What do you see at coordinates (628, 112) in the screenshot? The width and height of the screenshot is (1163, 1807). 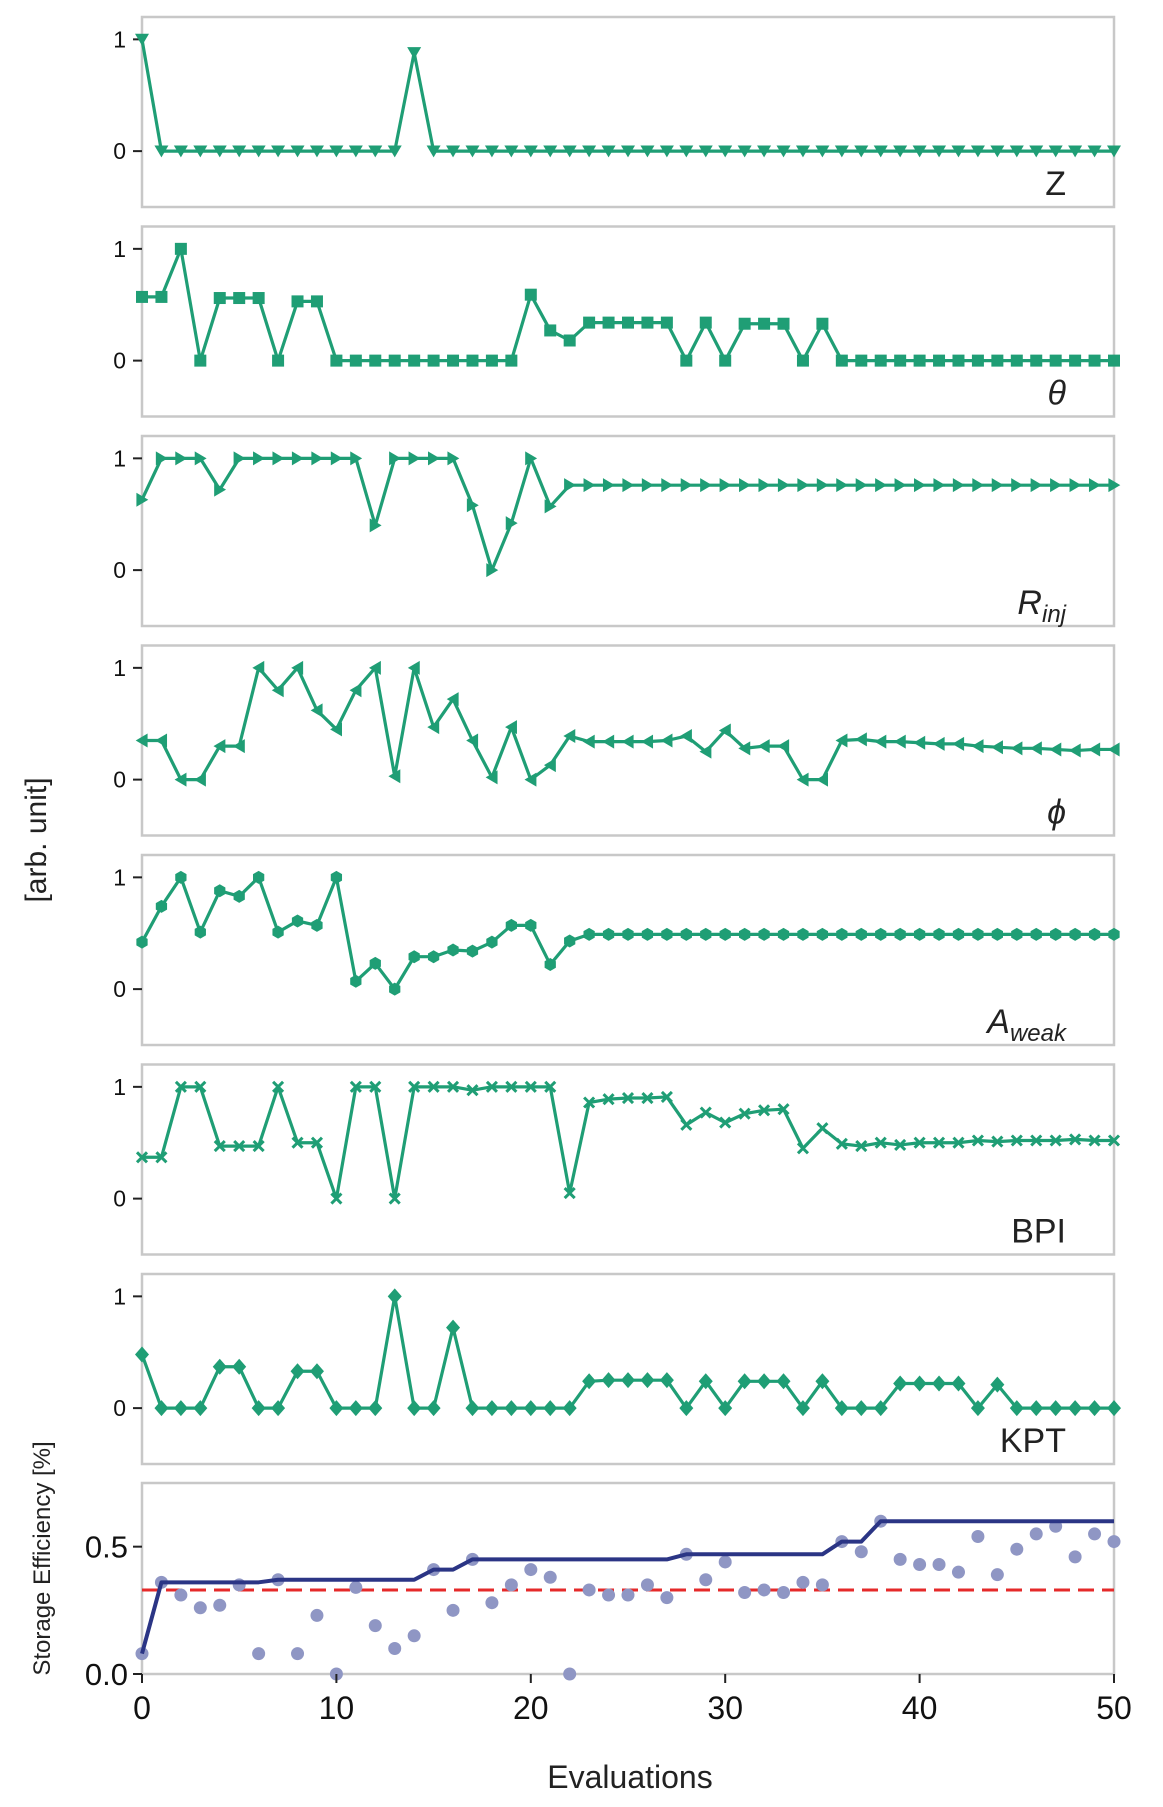 I see `panel-frame` at bounding box center [628, 112].